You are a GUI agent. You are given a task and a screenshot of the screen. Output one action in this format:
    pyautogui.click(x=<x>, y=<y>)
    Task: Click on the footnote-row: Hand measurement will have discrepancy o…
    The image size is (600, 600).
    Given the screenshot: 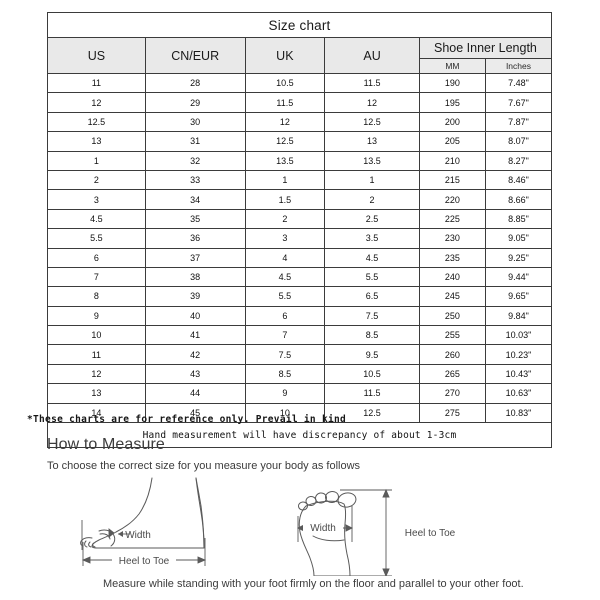 What is the action you would take?
    pyautogui.click(x=299, y=435)
    